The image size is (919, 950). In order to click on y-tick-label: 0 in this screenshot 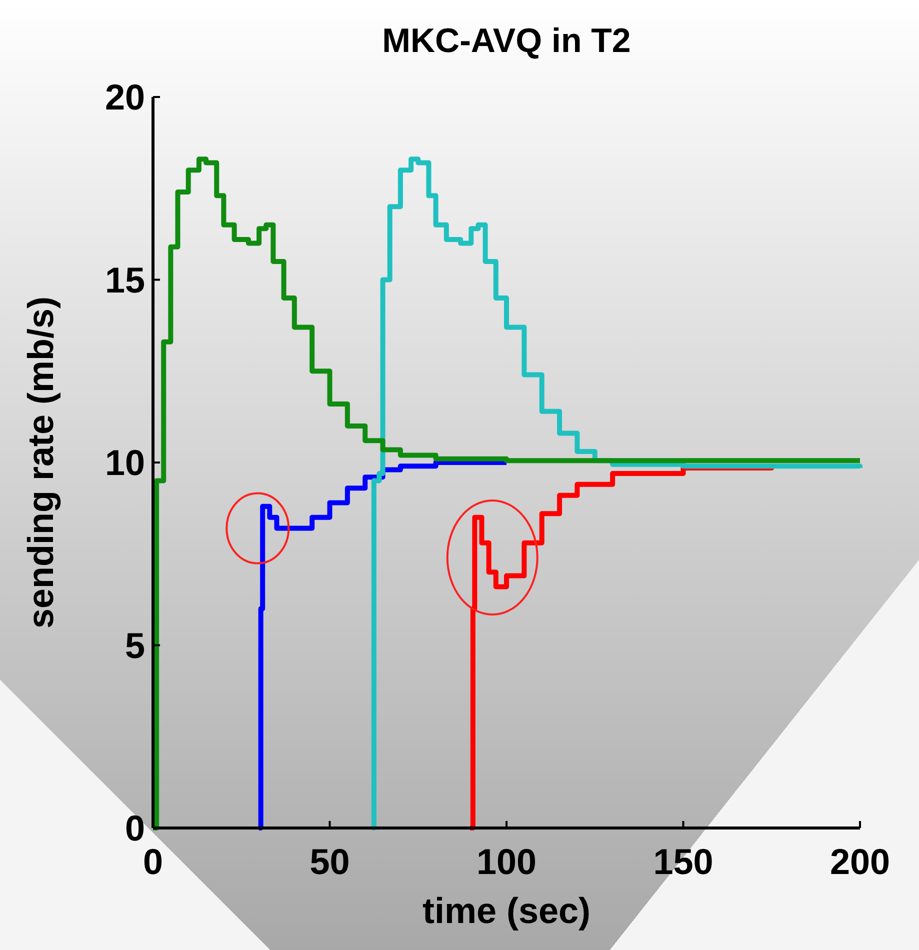, I will do `click(134, 828)`.